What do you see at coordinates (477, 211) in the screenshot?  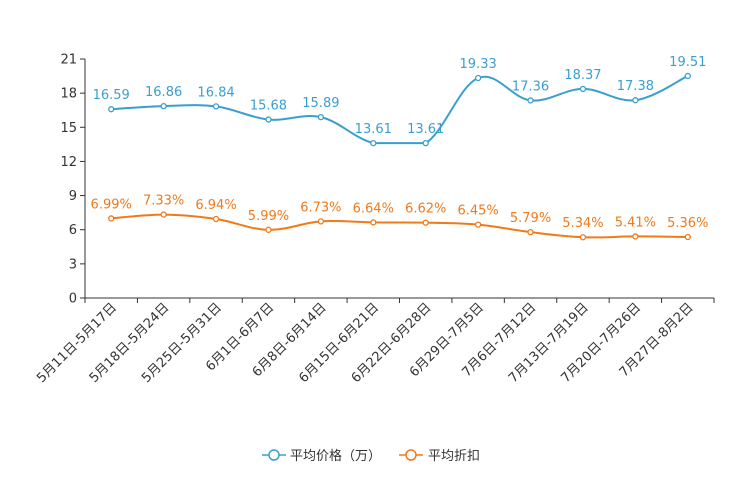 I see `data-label: 6.45%` at bounding box center [477, 211].